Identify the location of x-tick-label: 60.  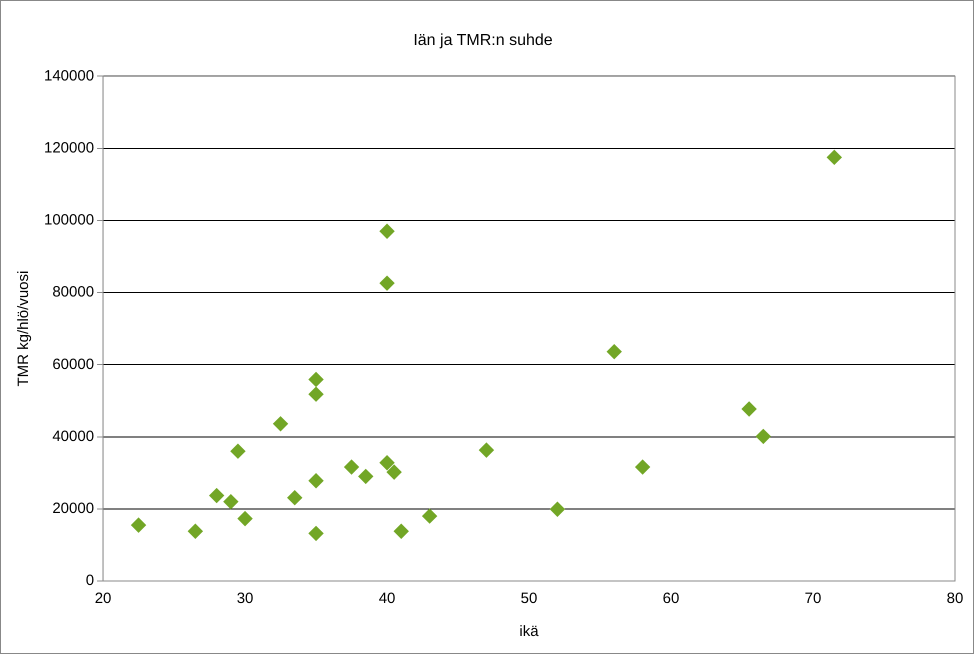
(671, 599).